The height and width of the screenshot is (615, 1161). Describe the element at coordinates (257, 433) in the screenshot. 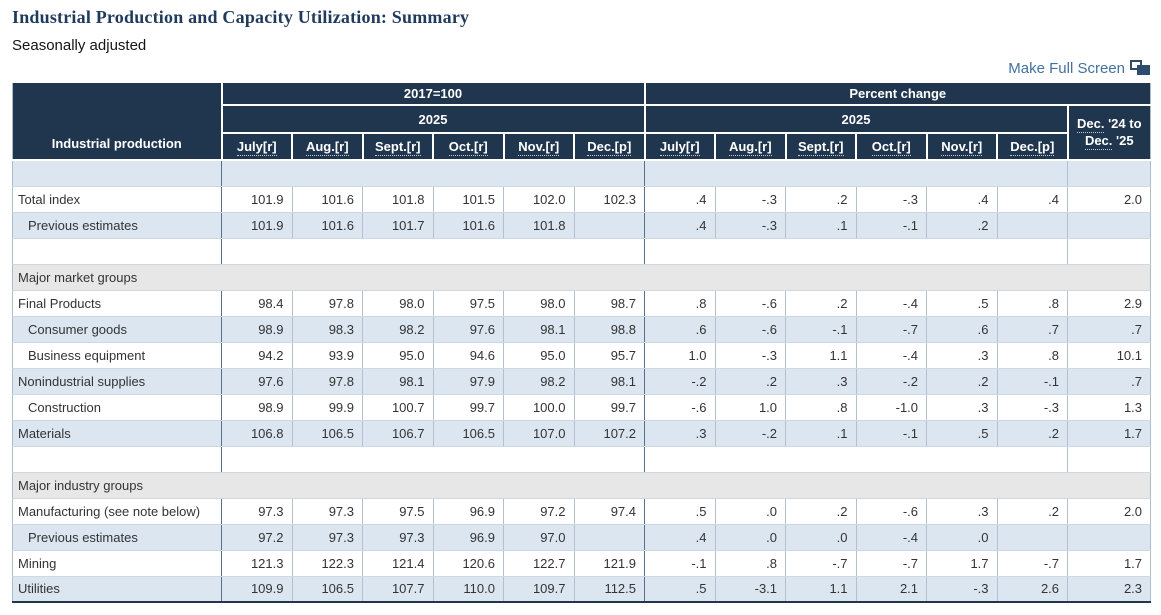

I see `index-value: 106.8` at that location.